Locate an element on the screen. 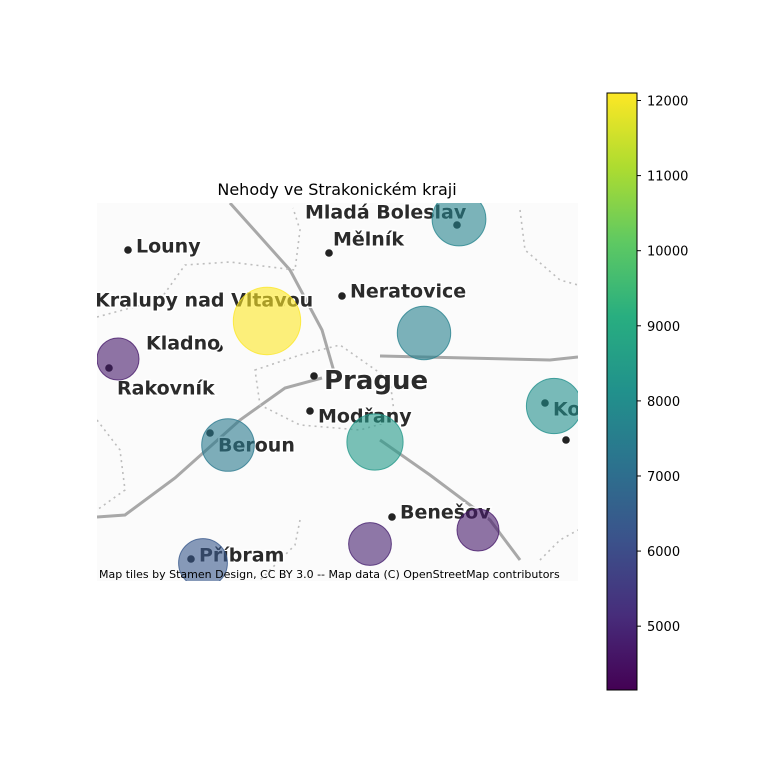  colorbar-tick-label: 5000 is located at coordinates (663, 627).